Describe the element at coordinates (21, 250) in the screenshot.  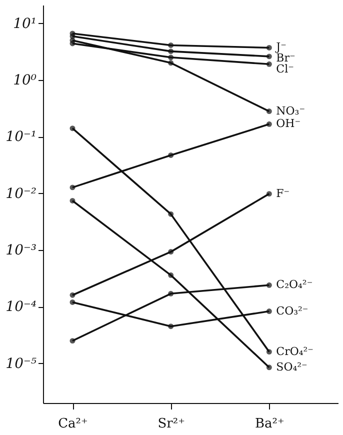
I see `y-tick-label: 10⁻³` at that location.